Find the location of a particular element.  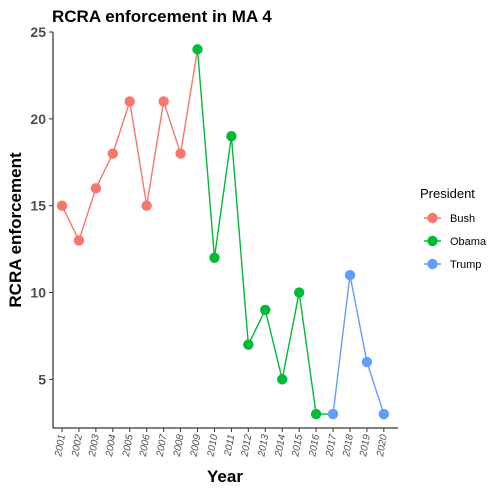

data-point-2013 is located at coordinates (265, 310).